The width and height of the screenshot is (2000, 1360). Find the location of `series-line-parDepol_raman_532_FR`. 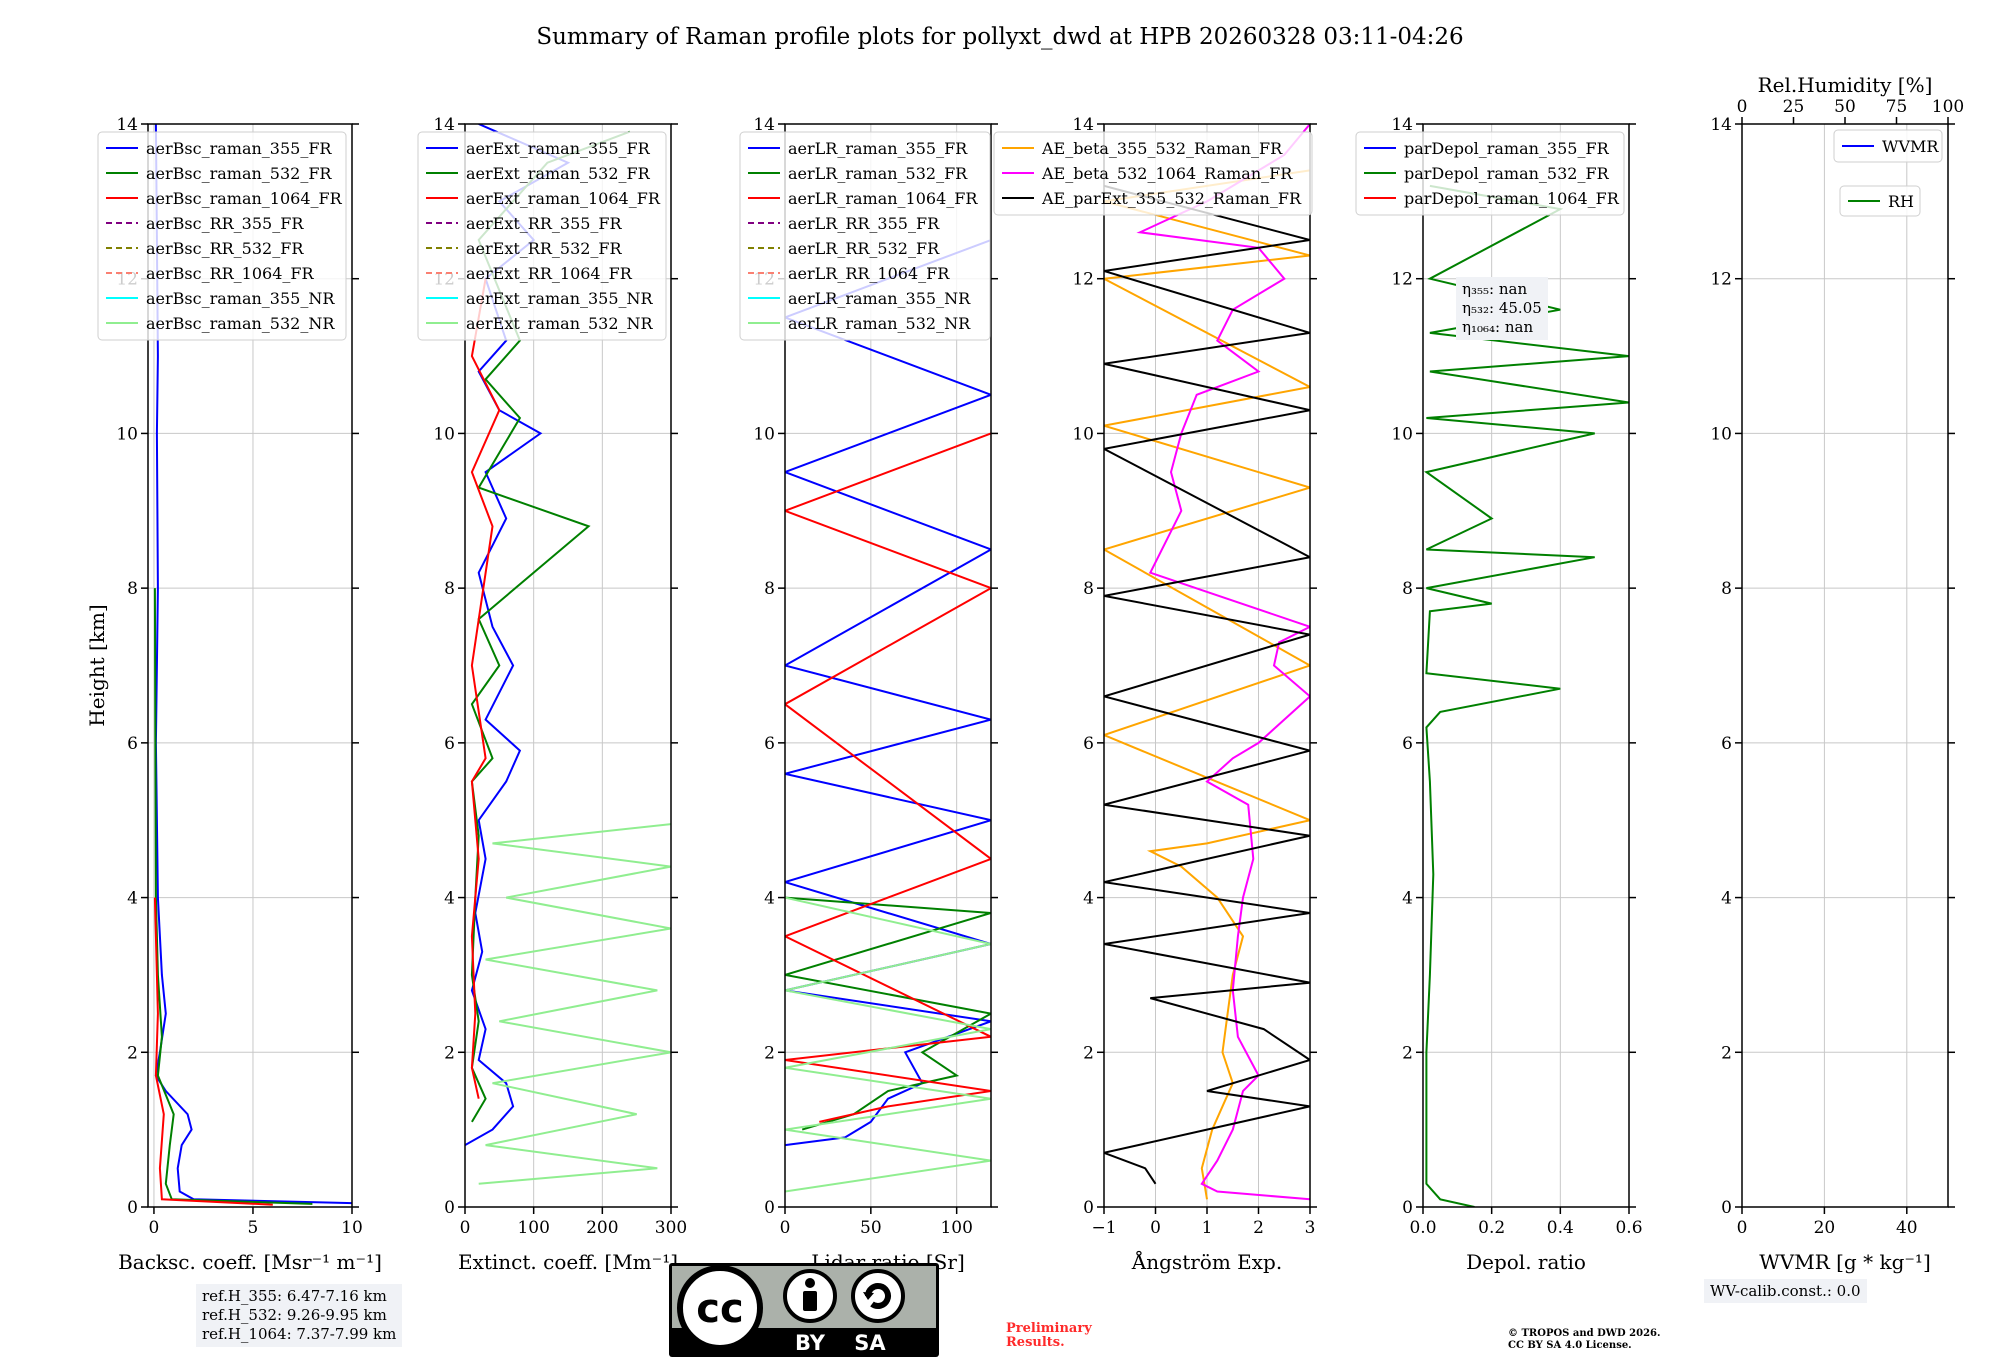

series-line-parDepol_raman_532_FR is located at coordinates (1526, 695).